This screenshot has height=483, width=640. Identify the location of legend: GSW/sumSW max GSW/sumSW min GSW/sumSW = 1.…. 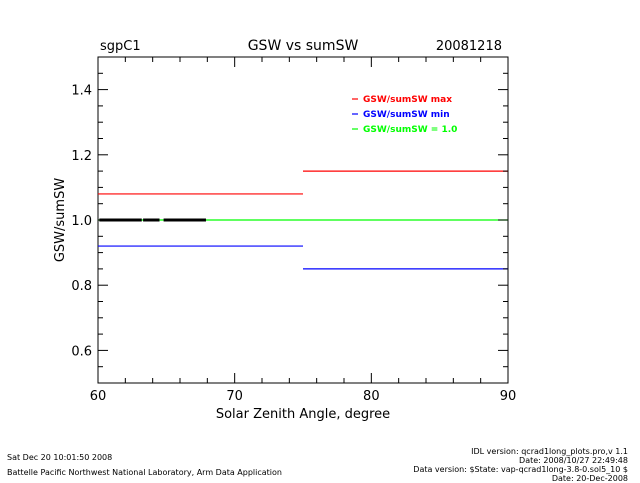
(404, 115).